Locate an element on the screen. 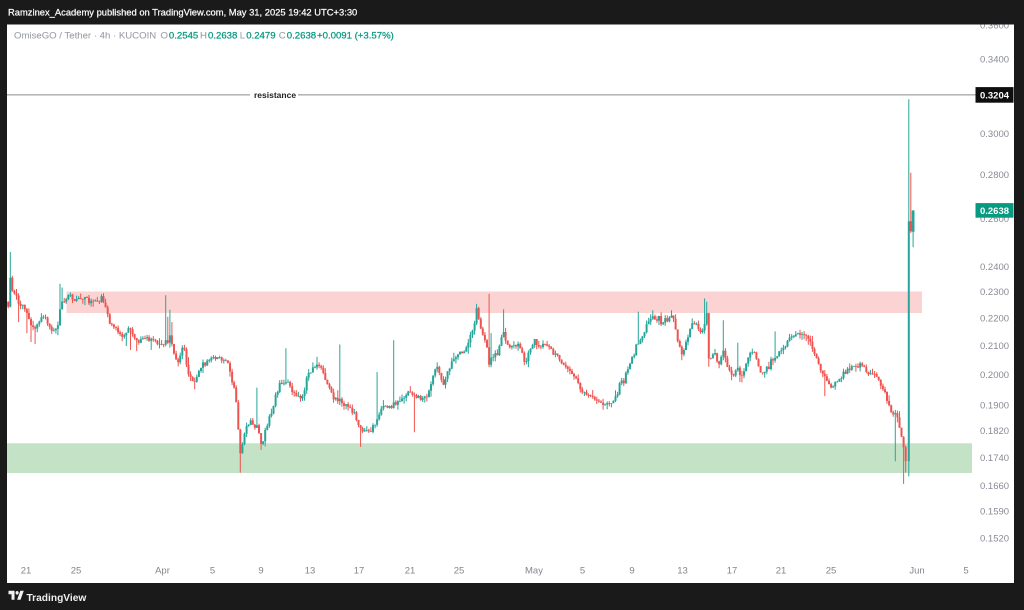 This screenshot has height=610, width=1024. svg-text: 0.2479 is located at coordinates (260, 35).